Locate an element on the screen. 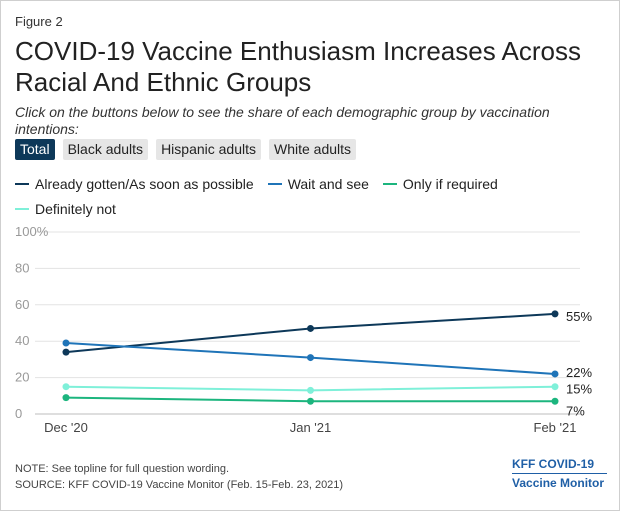 This screenshot has height=511, width=620. legend-item-not: Definitely not is located at coordinates (65, 209).